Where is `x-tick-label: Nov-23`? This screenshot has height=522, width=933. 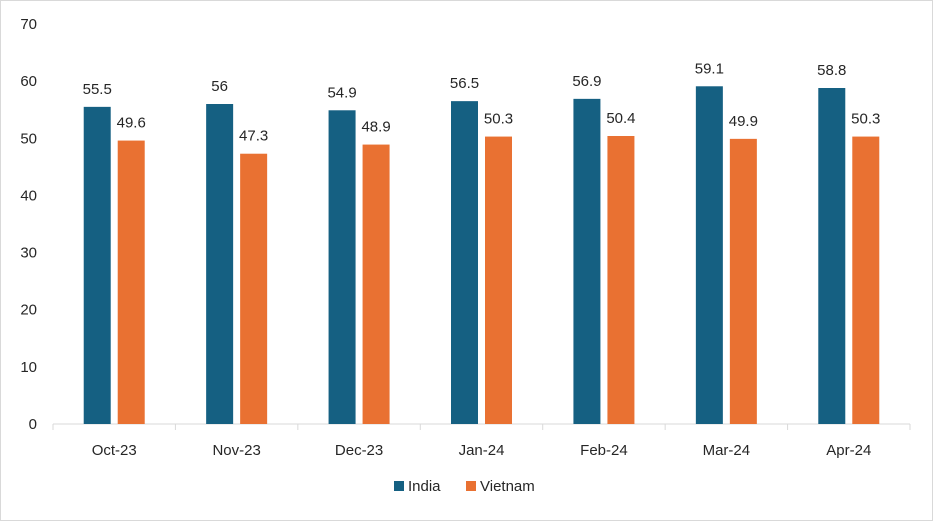
x-tick-label: Nov-23 is located at coordinates (236, 450).